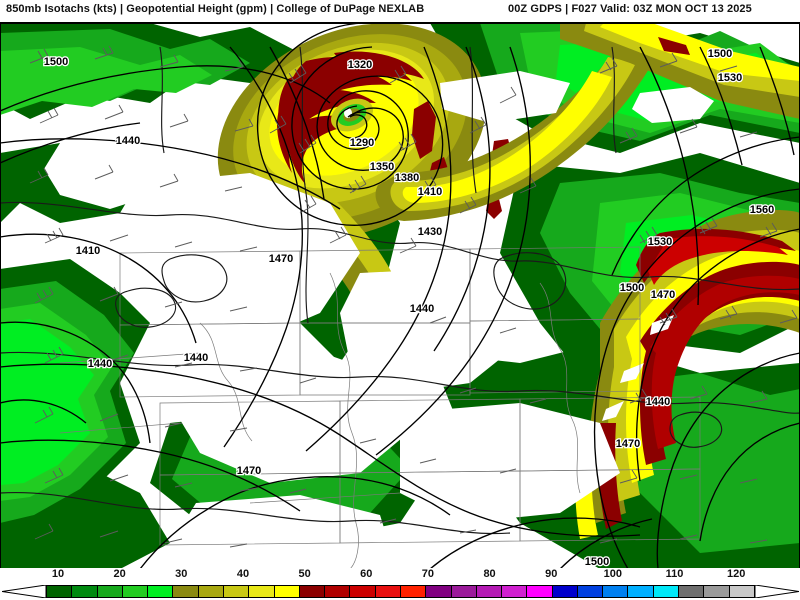 The width and height of the screenshot is (800, 600). Describe the element at coordinates (58, 574) in the screenshot. I see `colorbar-tick: 10` at that location.